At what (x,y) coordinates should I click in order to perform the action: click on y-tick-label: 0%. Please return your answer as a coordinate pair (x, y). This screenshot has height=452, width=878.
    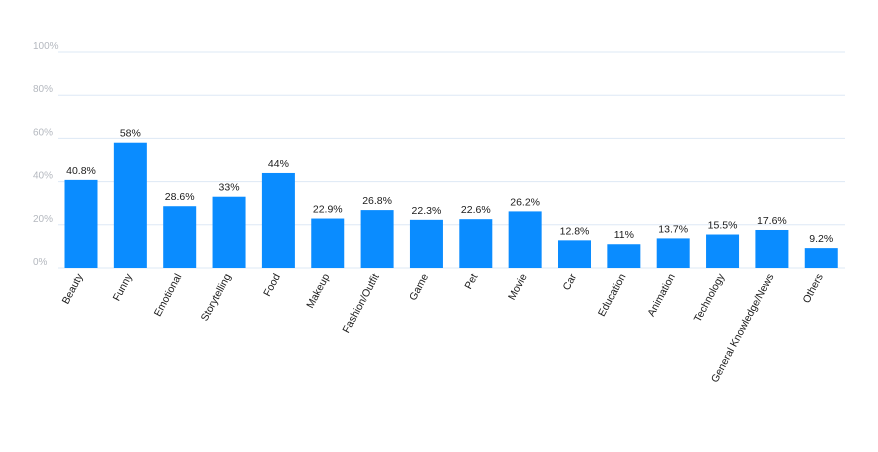
    Looking at the image, I should click on (40, 262).